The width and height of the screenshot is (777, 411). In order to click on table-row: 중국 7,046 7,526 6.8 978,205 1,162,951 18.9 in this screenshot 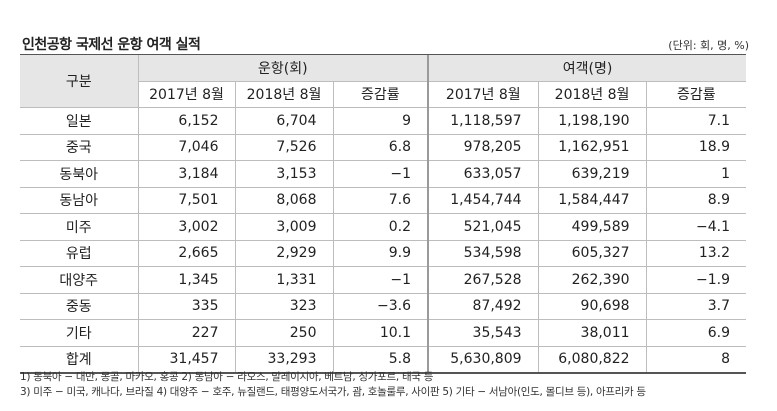, I will do `click(383, 147)`.